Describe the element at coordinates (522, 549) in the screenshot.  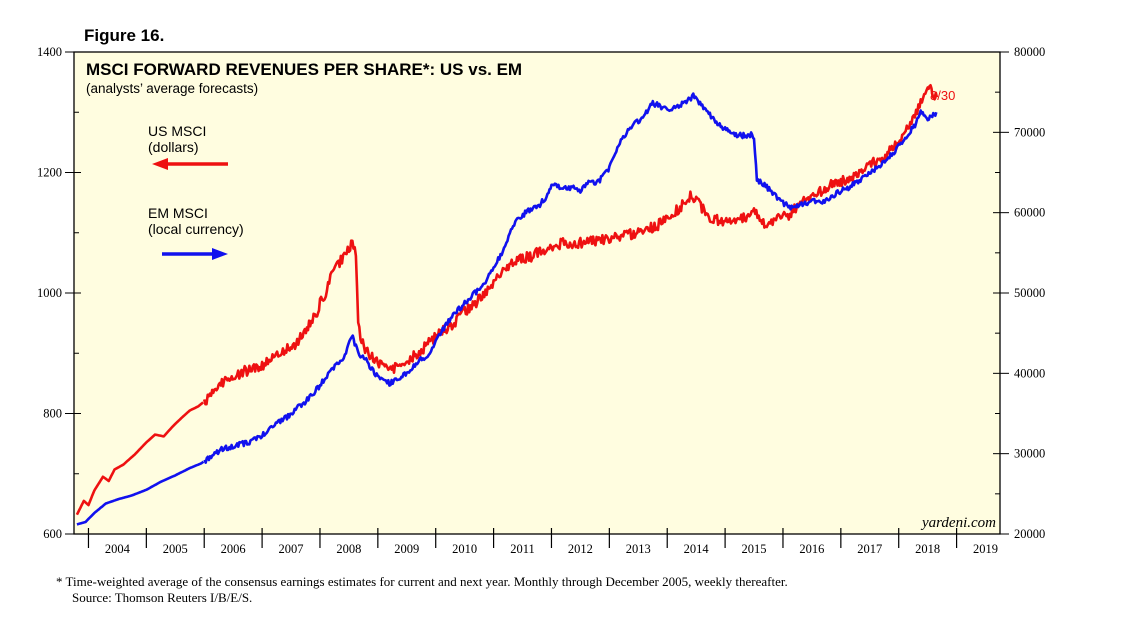
I see `x-tick-label: 2011` at that location.